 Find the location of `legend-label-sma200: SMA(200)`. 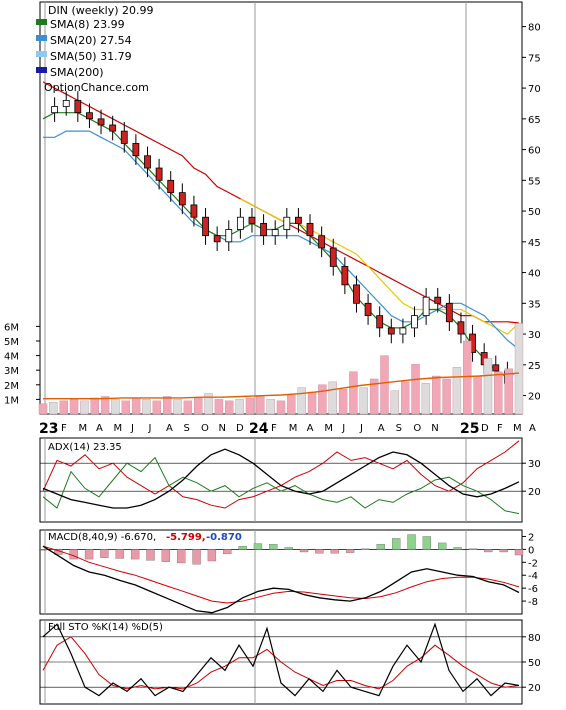

legend-label-sma200: SMA(200) is located at coordinates (77, 72).